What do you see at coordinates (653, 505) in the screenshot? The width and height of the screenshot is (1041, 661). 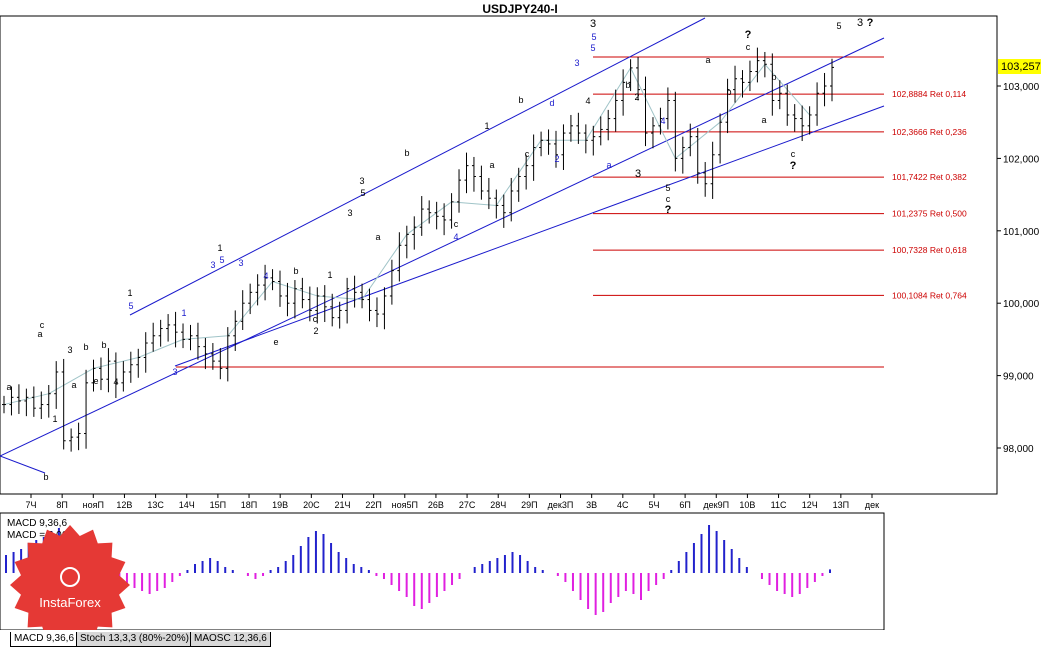 I see `x-tick-label: 5Ч` at bounding box center [653, 505].